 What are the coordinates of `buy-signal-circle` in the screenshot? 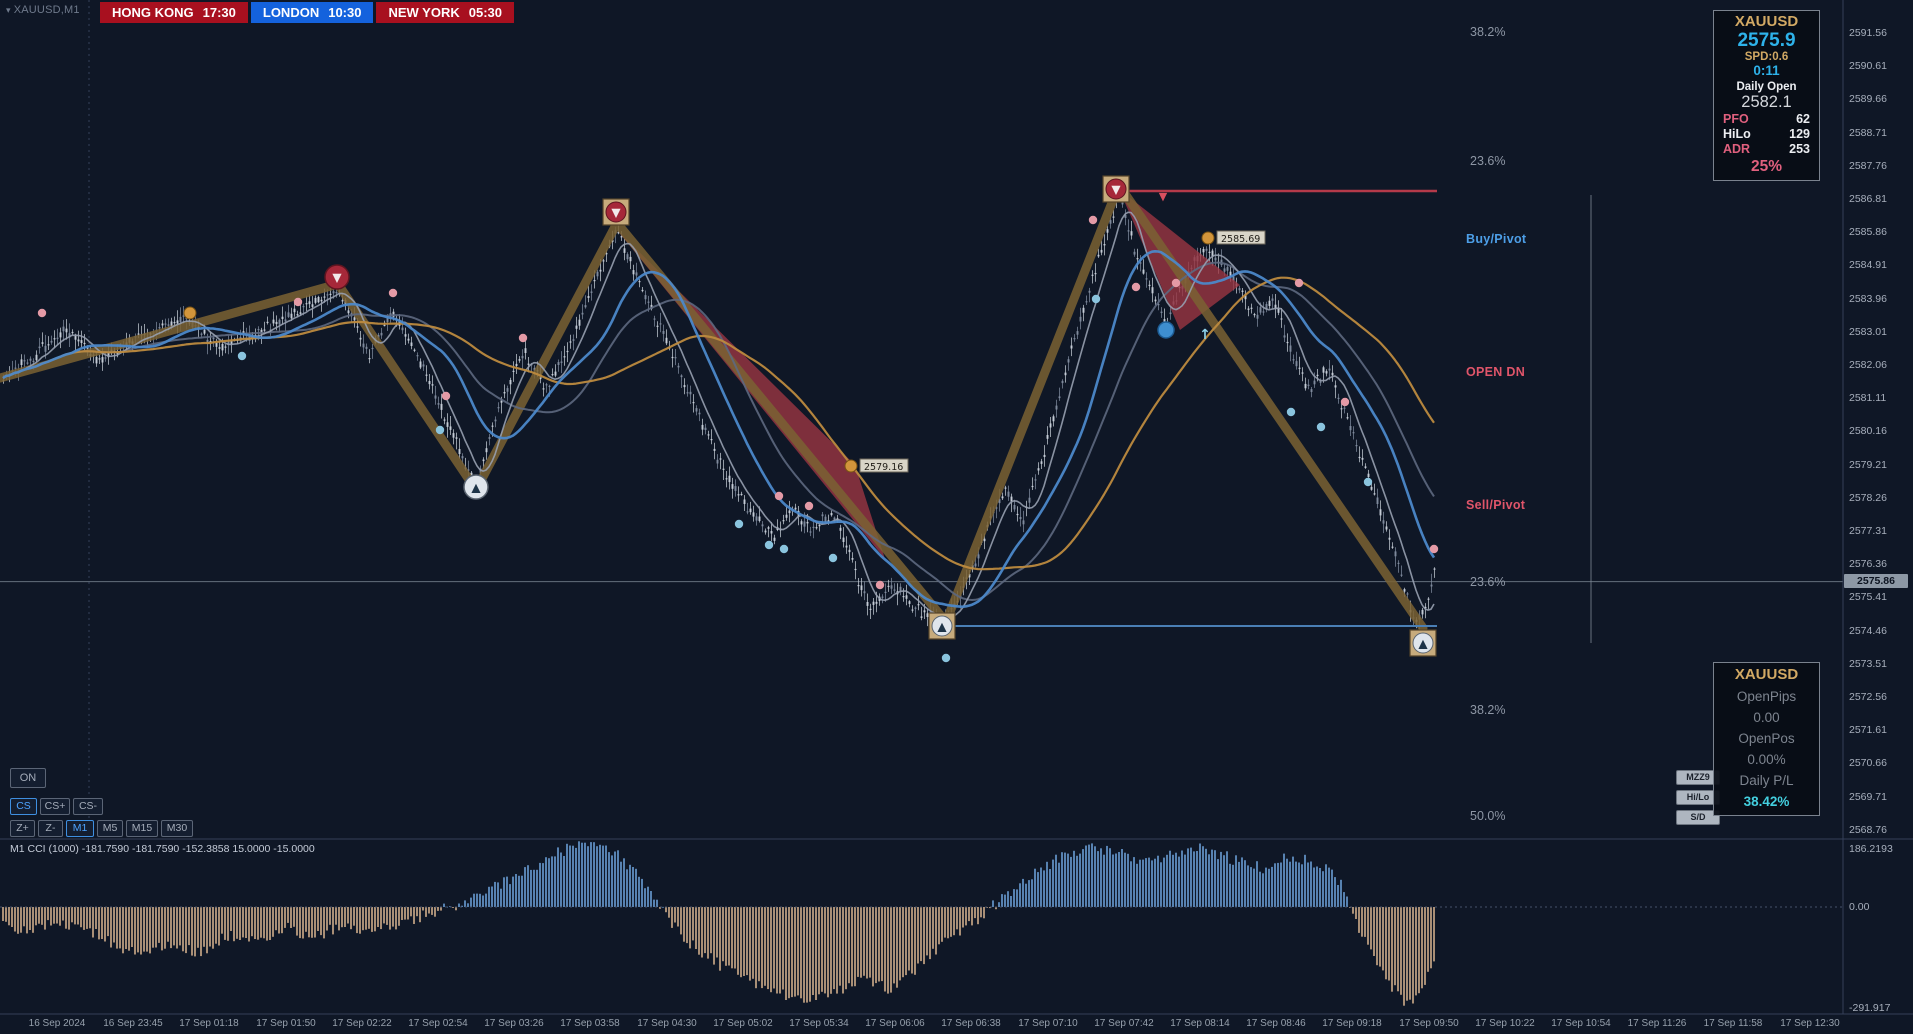 It's located at (476, 487).